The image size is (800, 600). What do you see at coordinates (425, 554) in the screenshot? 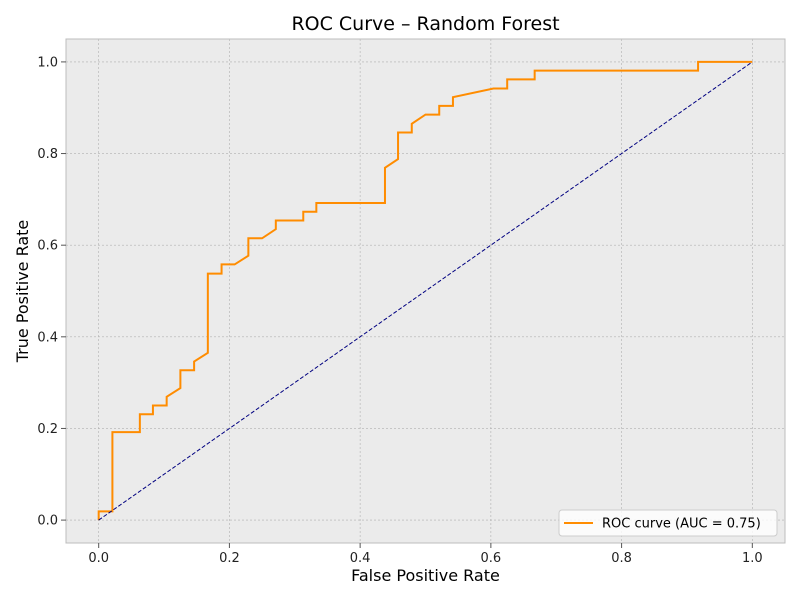
I see `x-axis: 0.0 0.2 0.4 0.6 0.8 1.0` at bounding box center [425, 554].